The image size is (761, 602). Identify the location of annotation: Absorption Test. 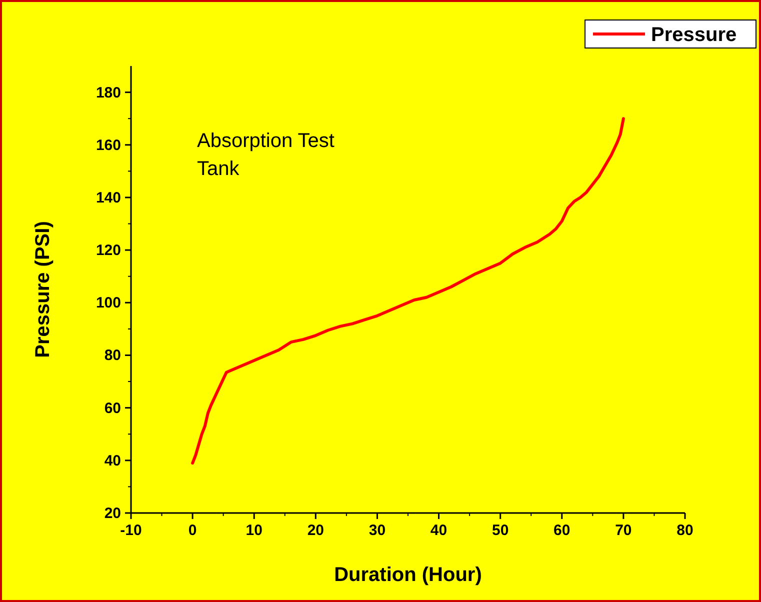
(266, 141).